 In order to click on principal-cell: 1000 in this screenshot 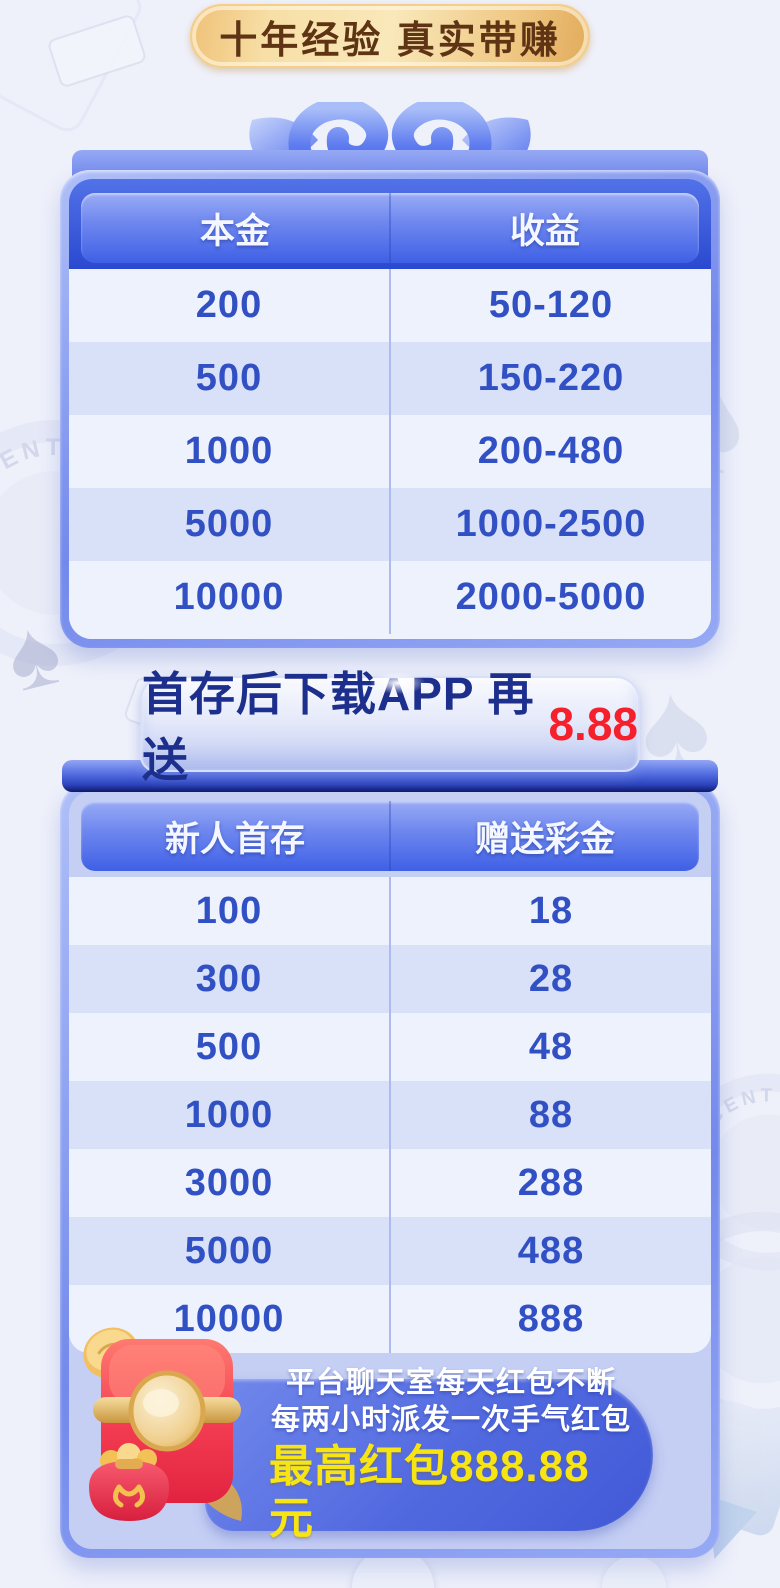, I will do `click(230, 451)`.